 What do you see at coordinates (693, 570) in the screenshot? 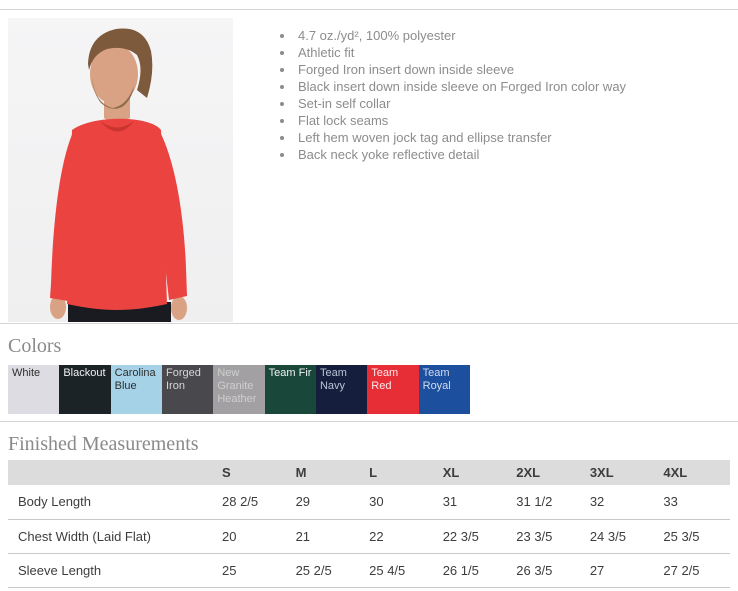
I see `measurement-value: 27 2/5` at bounding box center [693, 570].